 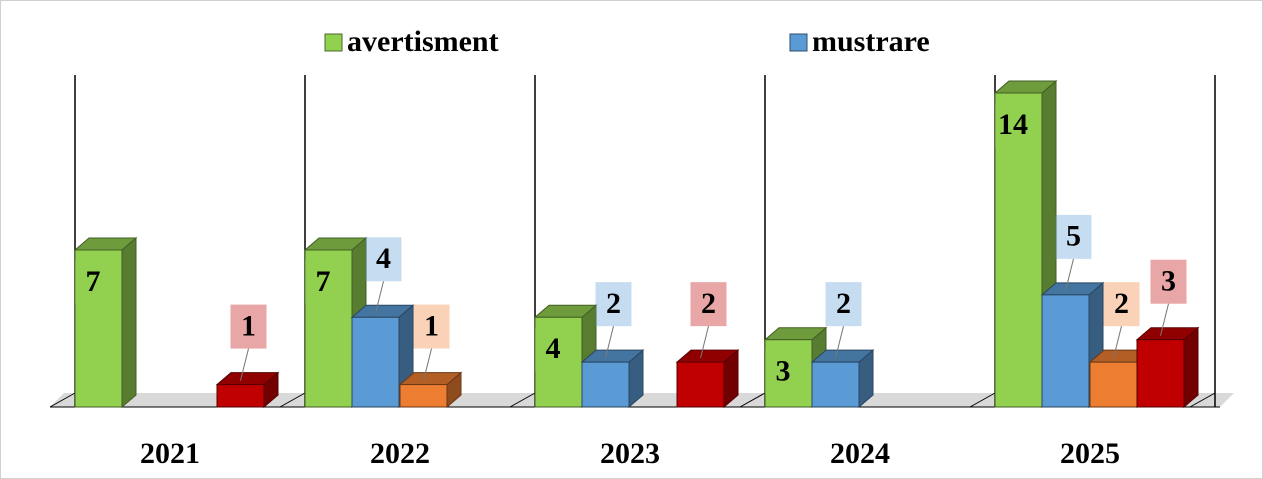 I want to click on x-tick-label: 2021, so click(x=170, y=453).